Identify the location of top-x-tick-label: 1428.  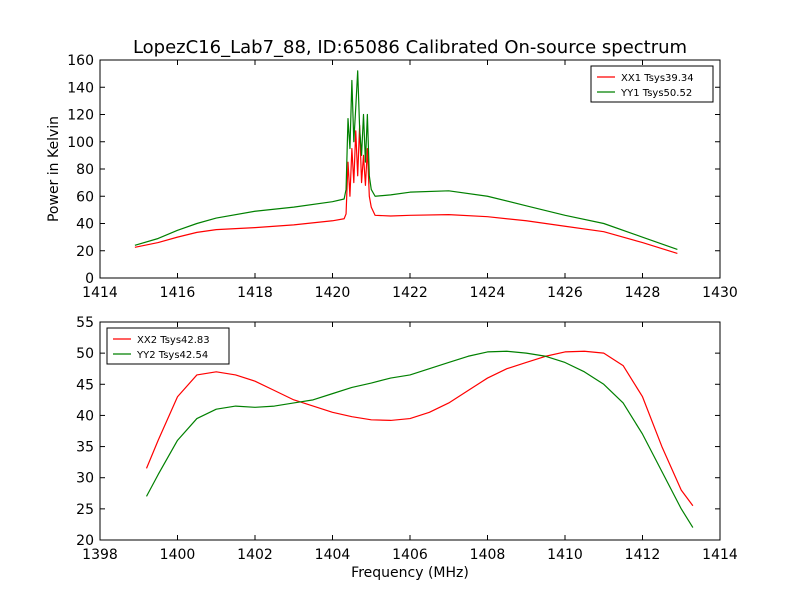
(643, 293).